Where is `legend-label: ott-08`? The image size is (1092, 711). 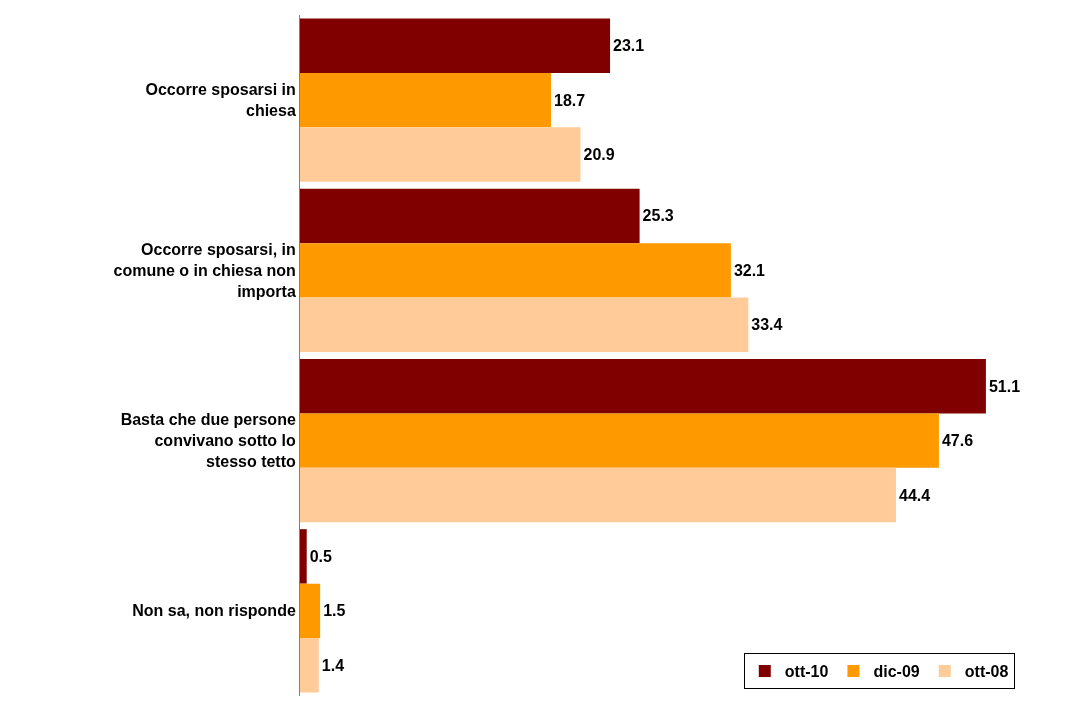
legend-label: ott-08 is located at coordinates (986, 672).